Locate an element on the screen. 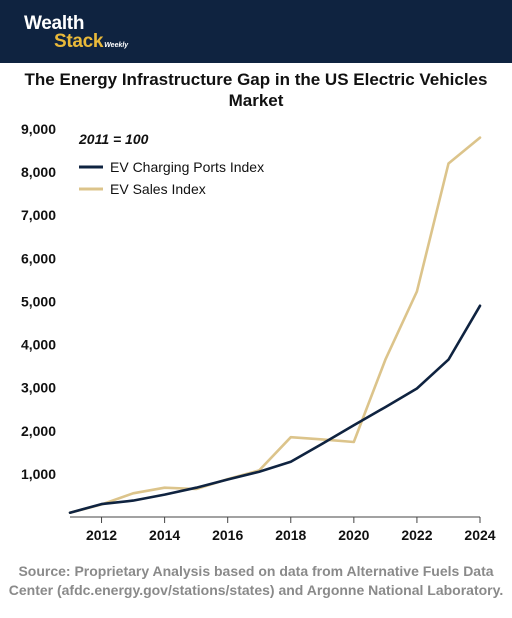  legend-label: EV Sales Index is located at coordinates (158, 189).